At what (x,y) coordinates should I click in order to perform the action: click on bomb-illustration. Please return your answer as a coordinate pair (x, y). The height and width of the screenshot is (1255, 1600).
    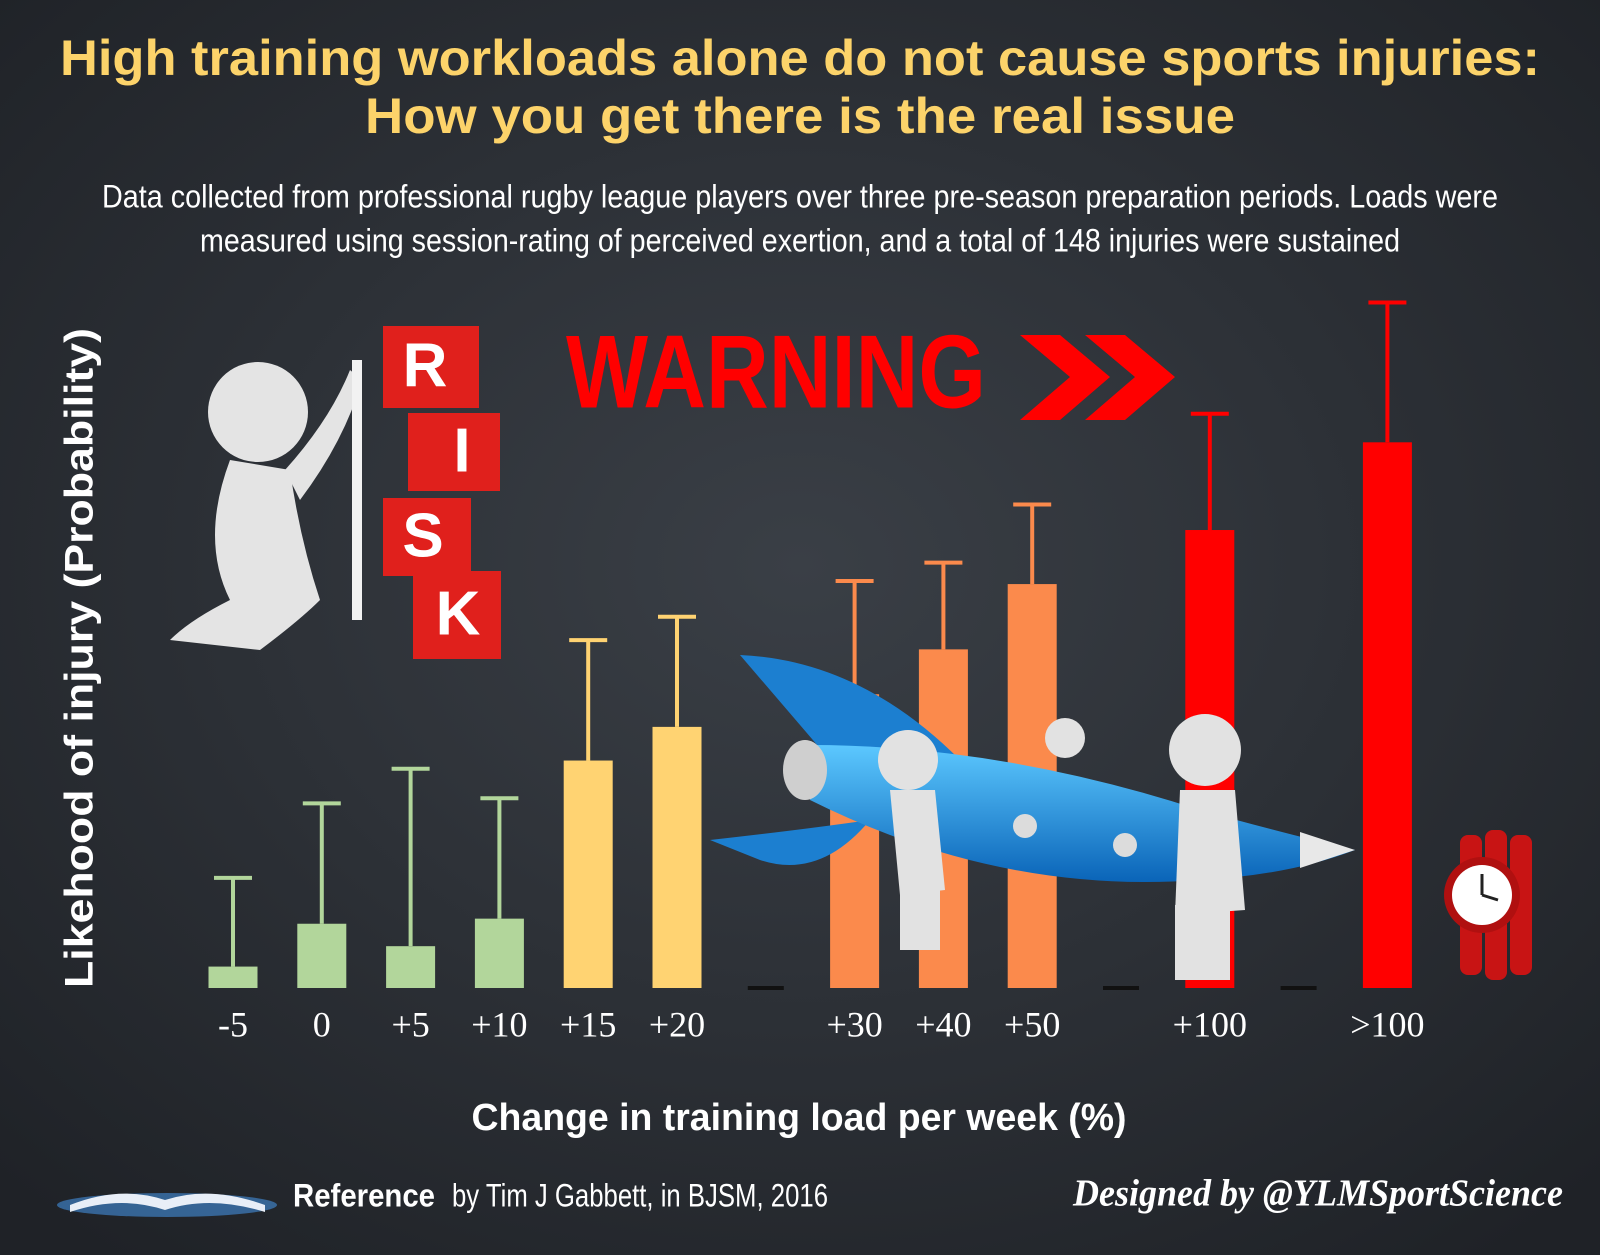
    Looking at the image, I should click on (1488, 905).